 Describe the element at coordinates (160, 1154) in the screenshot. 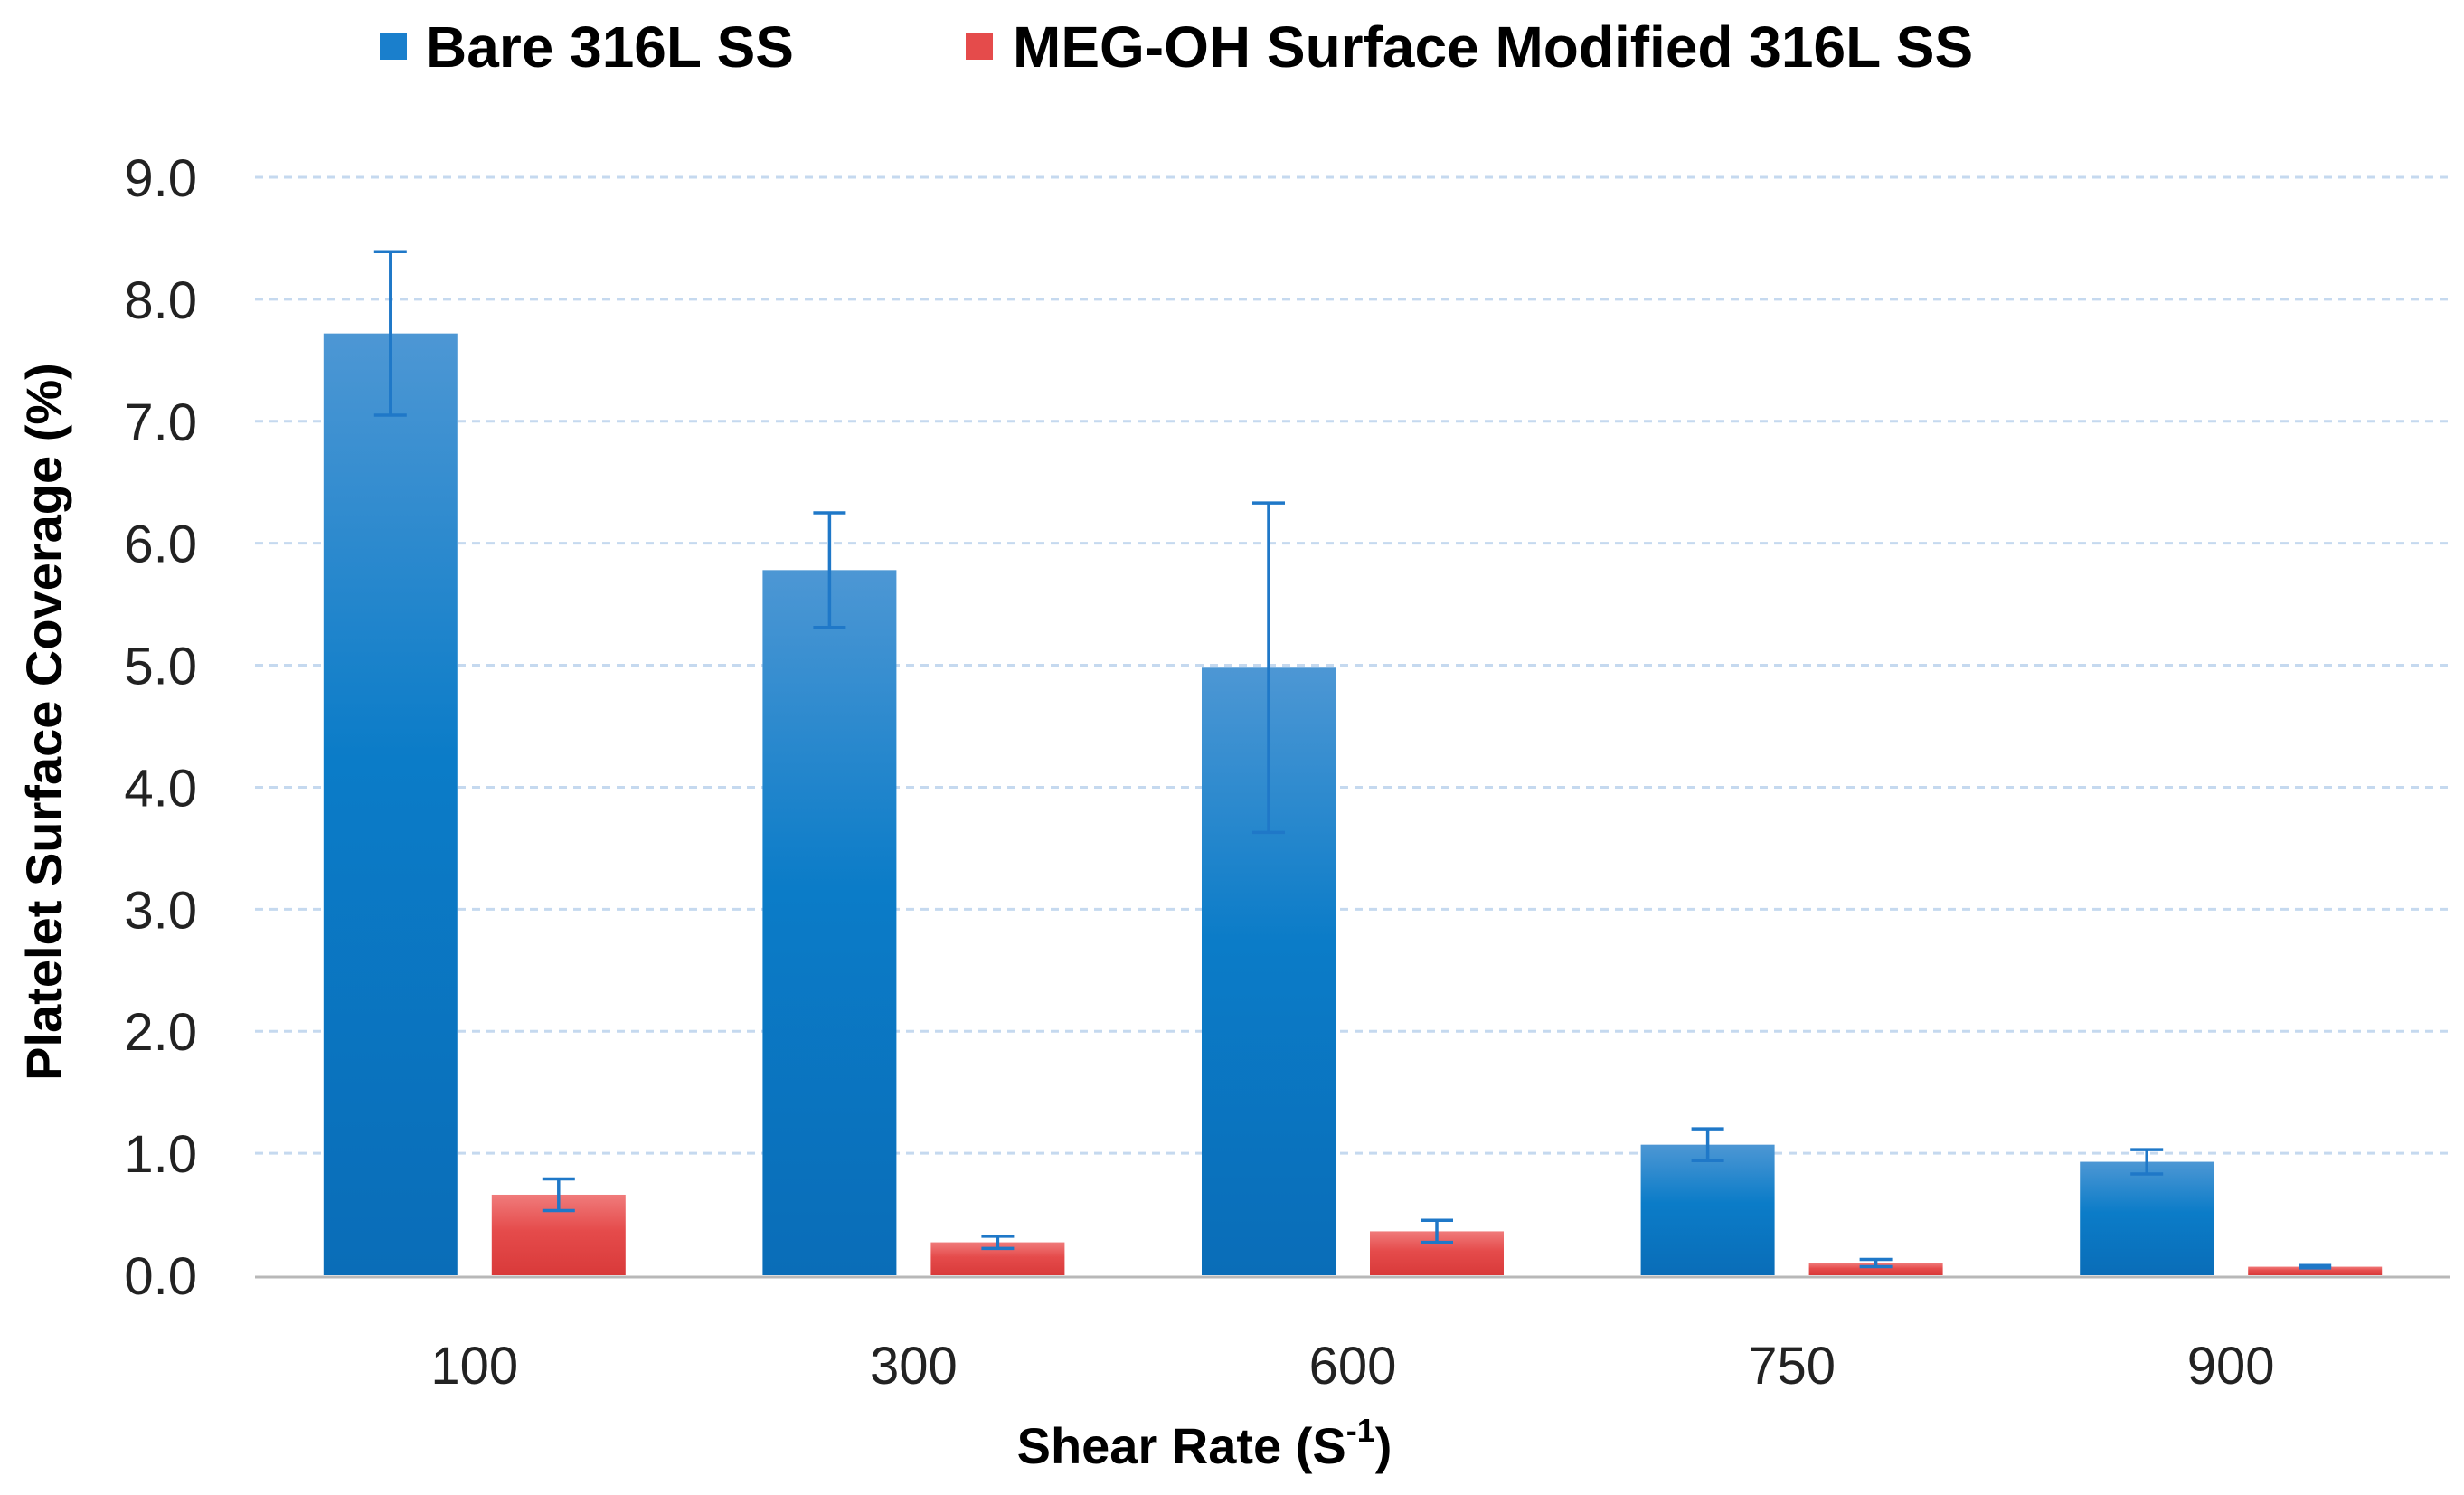

I see `y-tick-label: 1.0` at that location.